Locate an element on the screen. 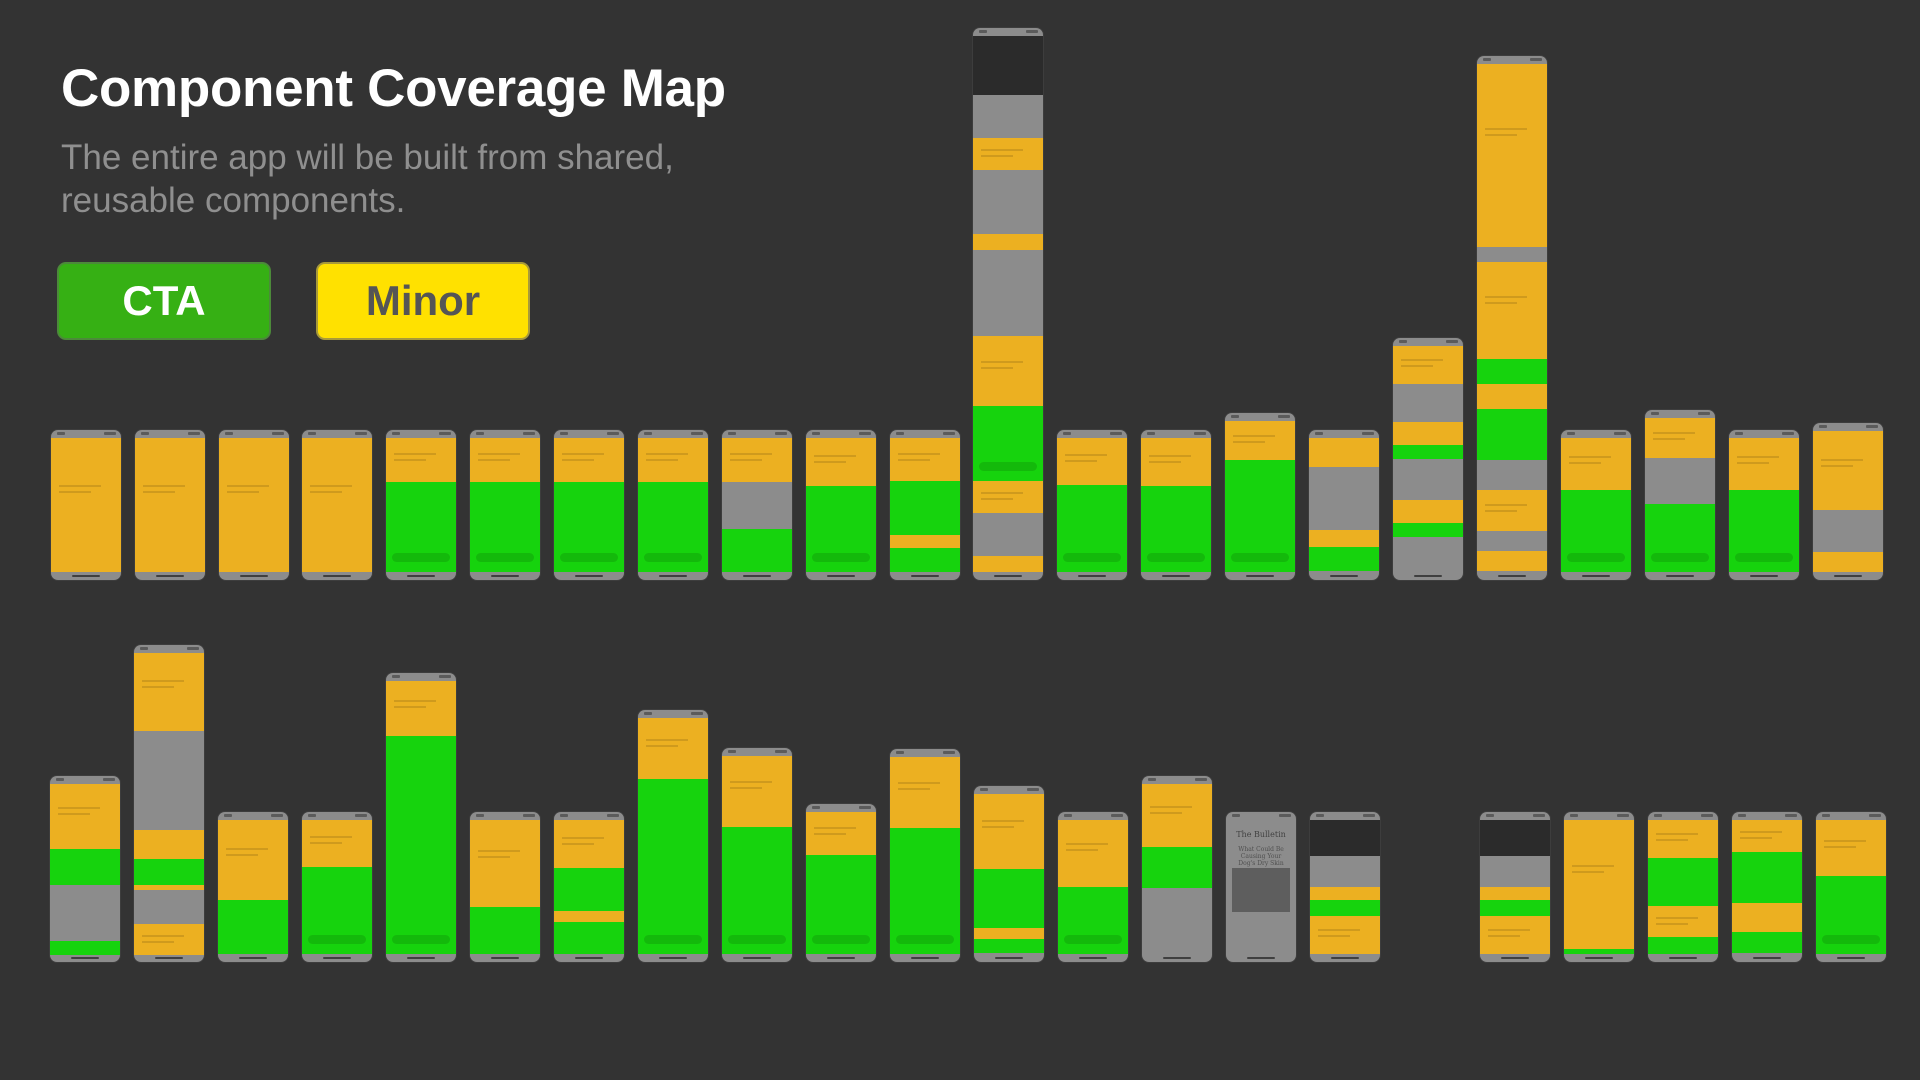 The width and height of the screenshot is (1920, 1080). screen-review-tags is located at coordinates (1683, 887).